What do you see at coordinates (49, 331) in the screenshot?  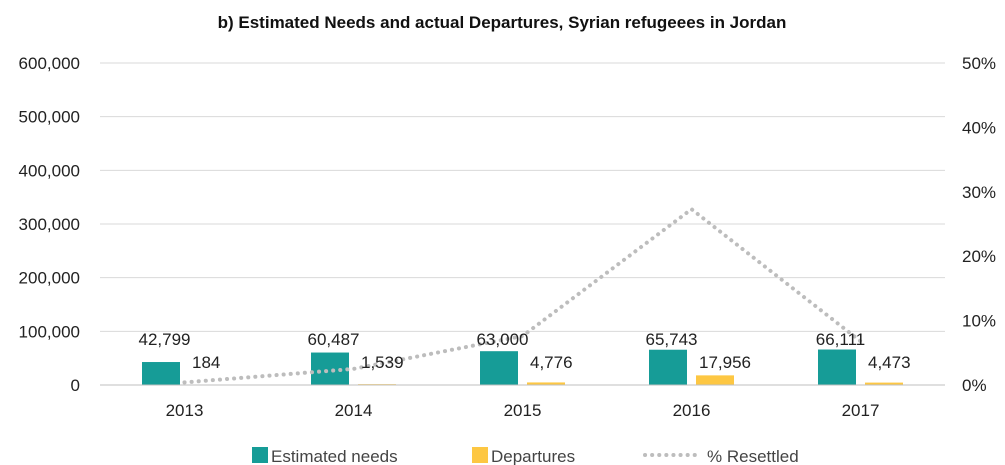 I see `y-left-tick-label: 100,000` at bounding box center [49, 331].